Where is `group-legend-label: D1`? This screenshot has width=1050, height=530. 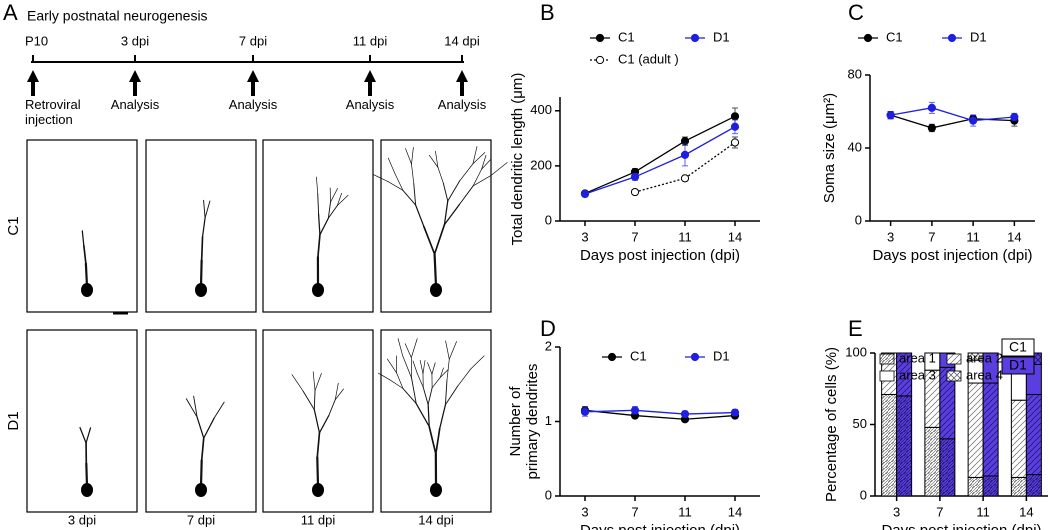
group-legend-label: D1 is located at coordinates (1018, 365).